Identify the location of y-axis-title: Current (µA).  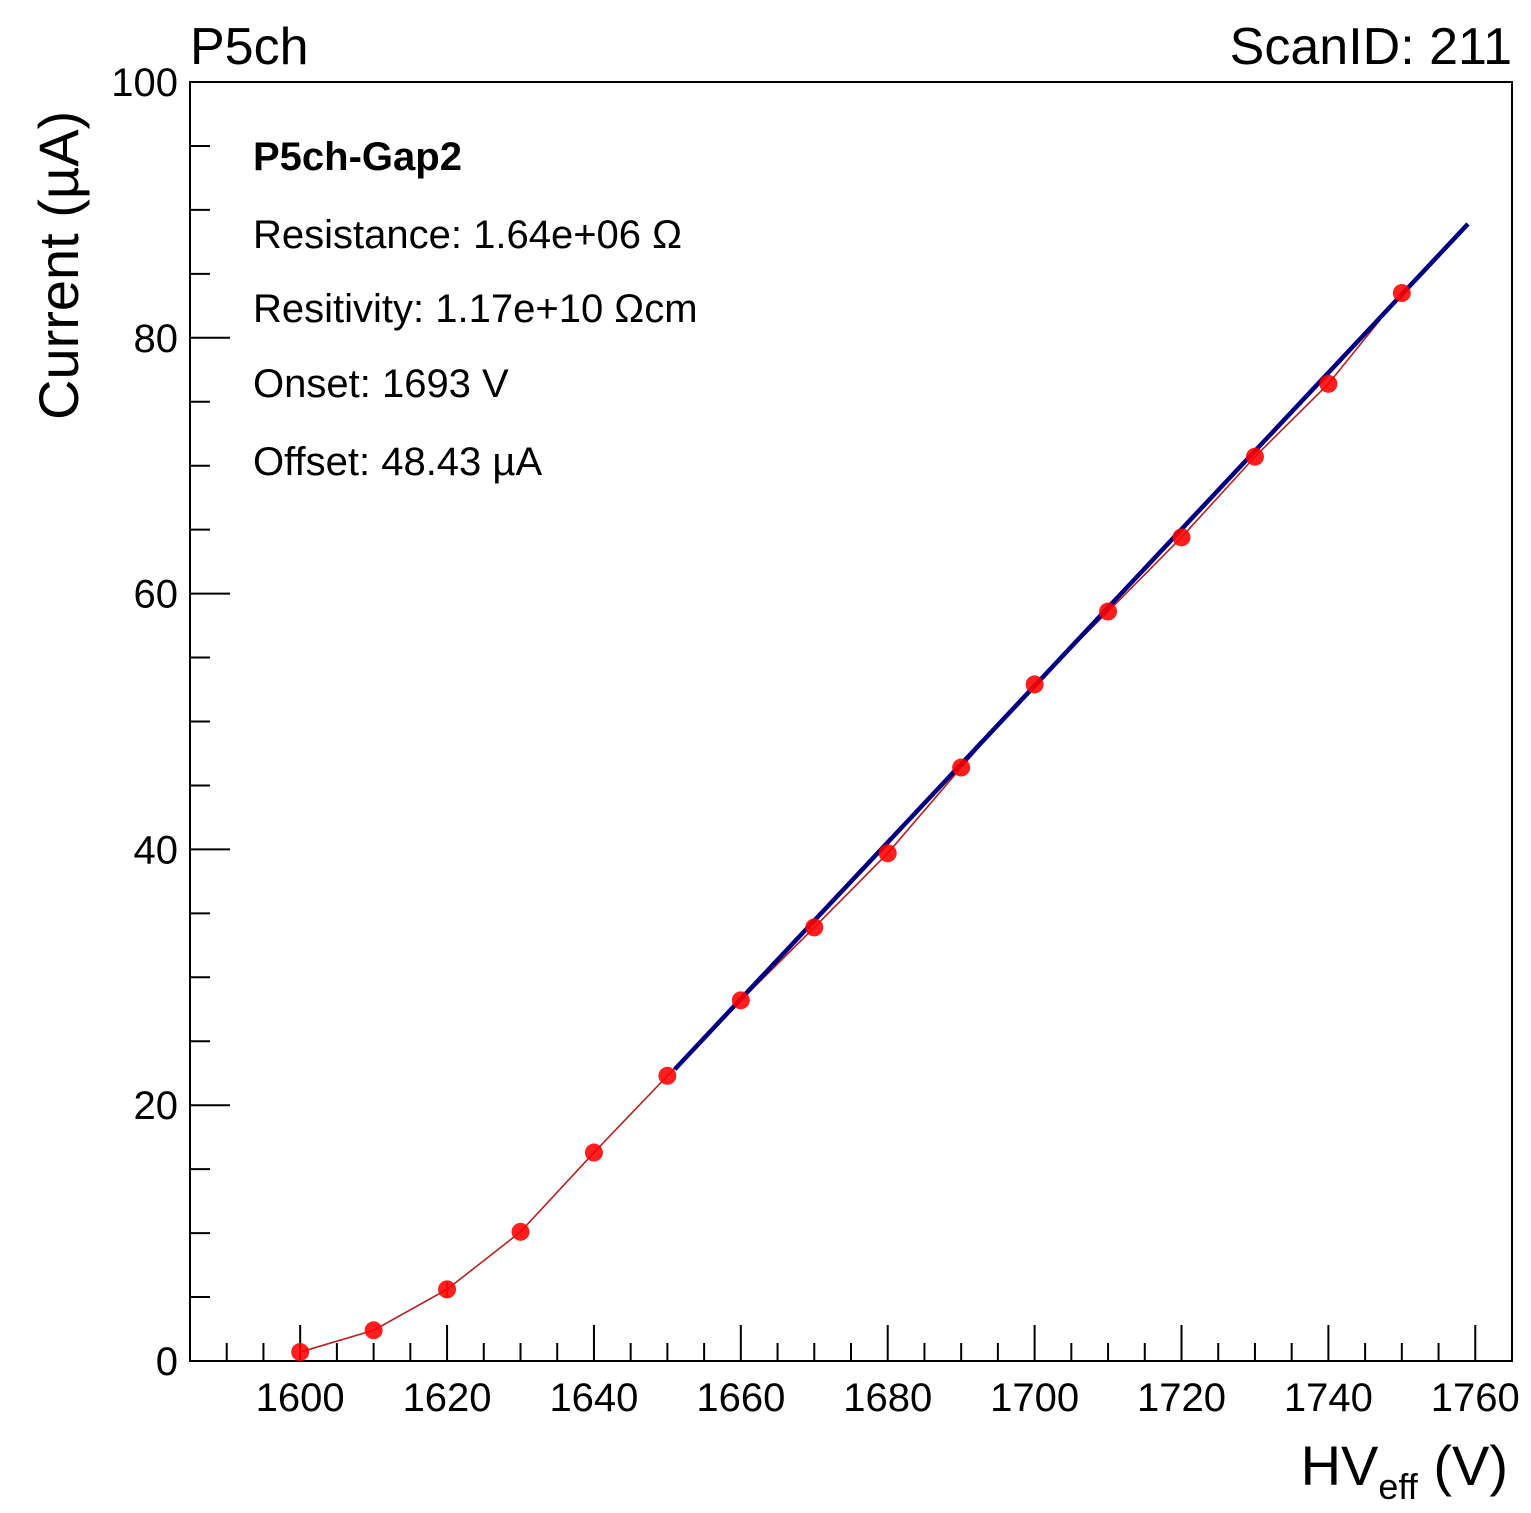
(58, 265).